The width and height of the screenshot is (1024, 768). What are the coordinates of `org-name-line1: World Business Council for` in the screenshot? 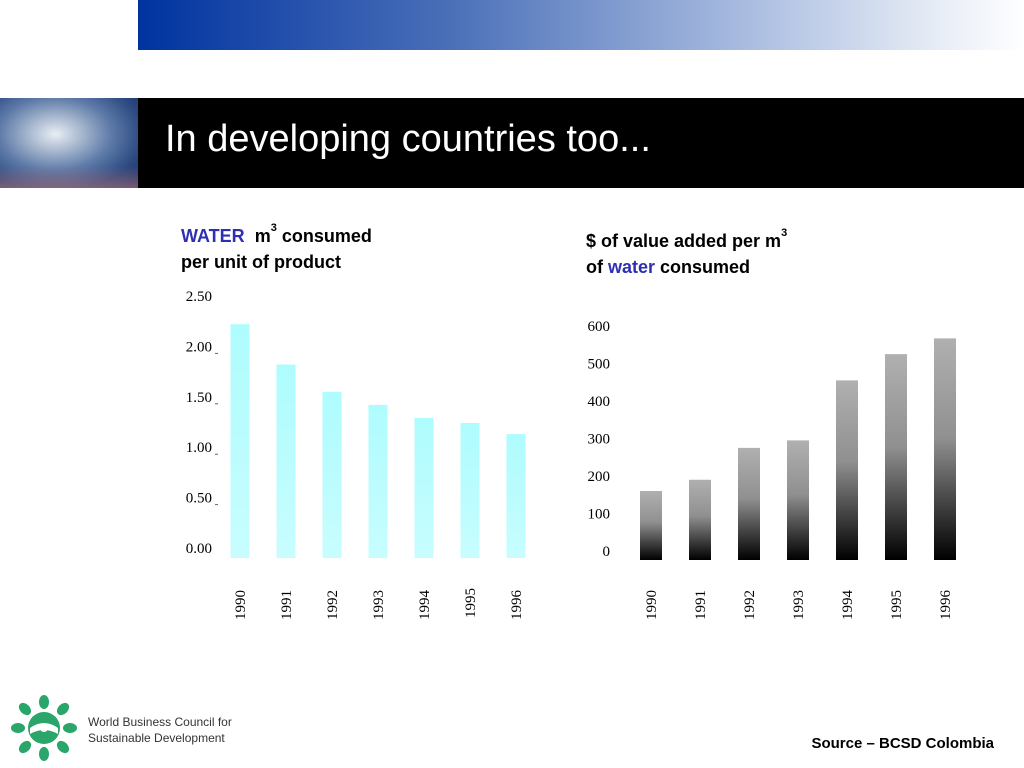 It's located at (160, 722).